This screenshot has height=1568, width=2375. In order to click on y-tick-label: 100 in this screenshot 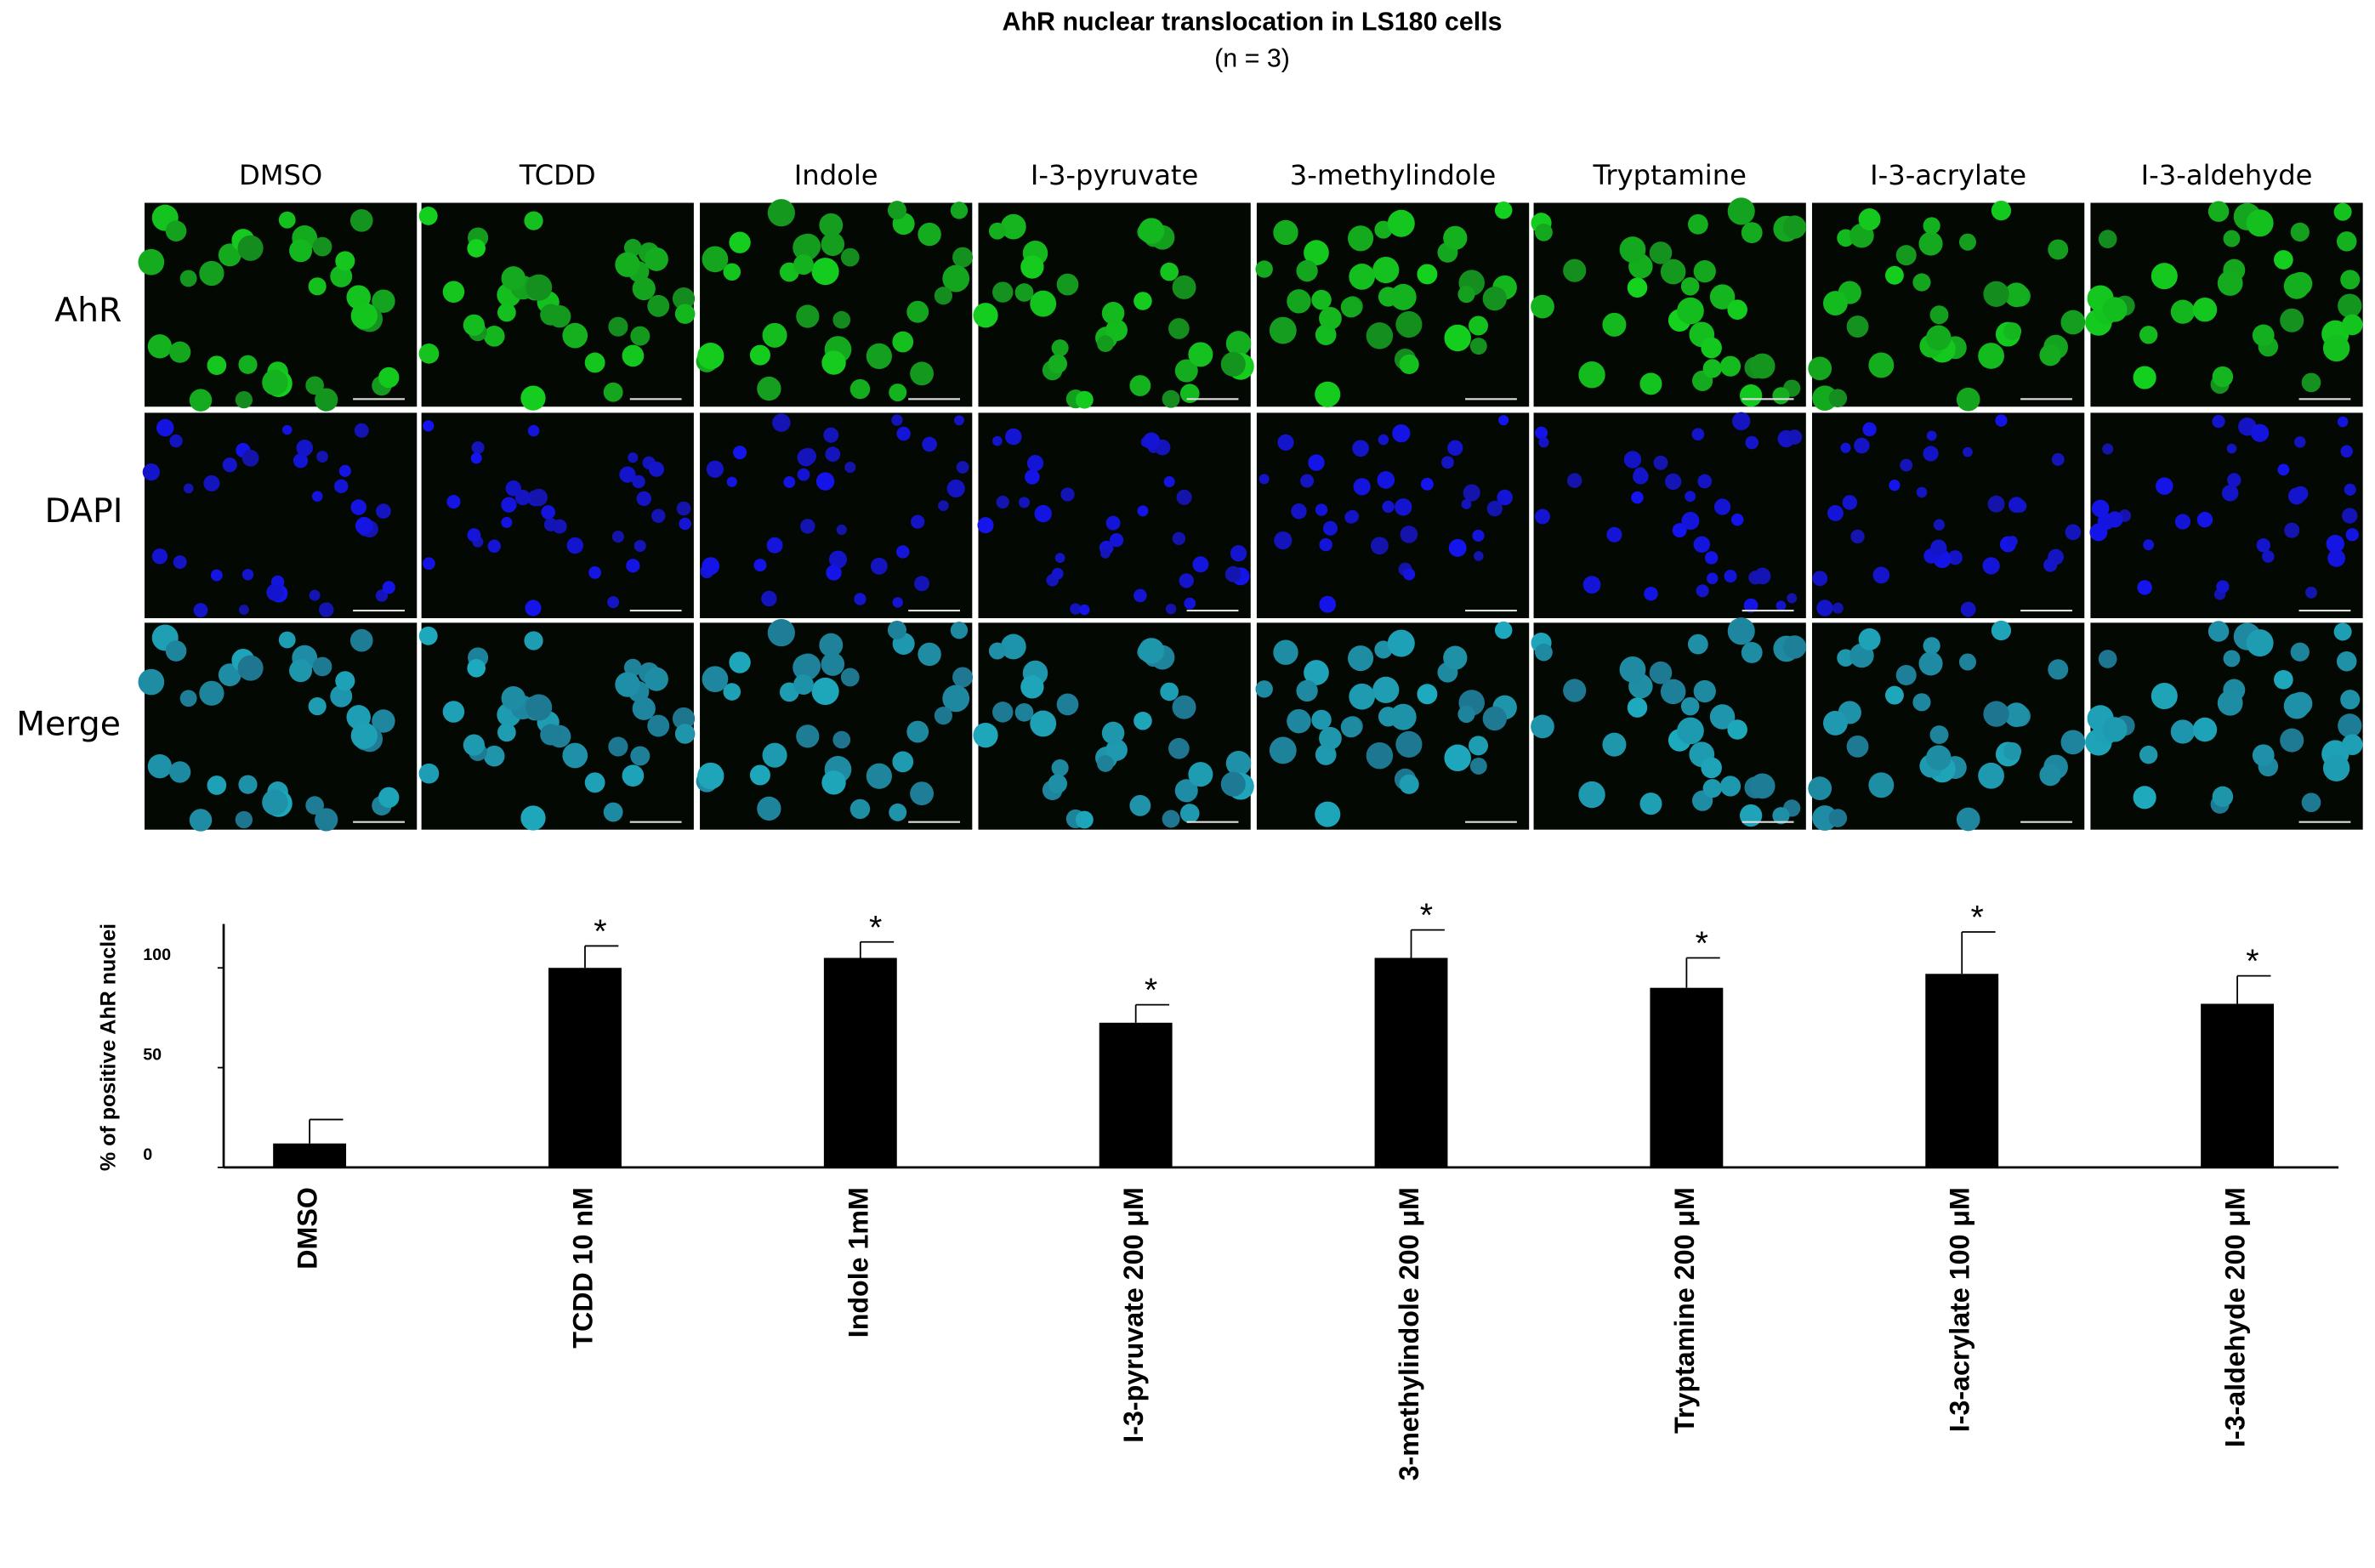, I will do `click(157, 955)`.